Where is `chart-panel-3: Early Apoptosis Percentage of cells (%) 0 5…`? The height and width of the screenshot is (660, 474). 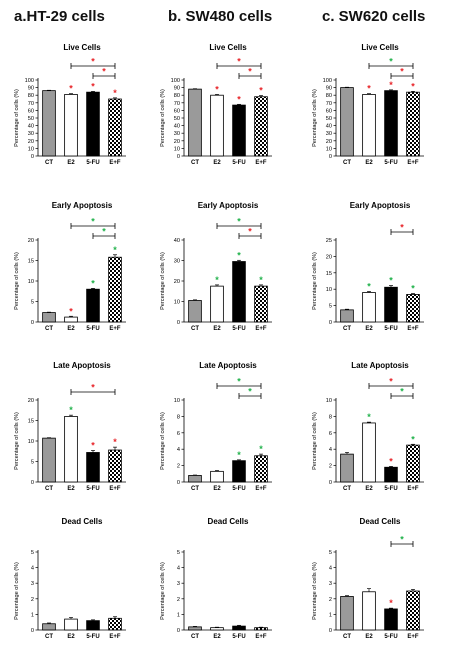 chart-panel-3: Early Apoptosis Percentage of cells (%) 0 5… is located at coordinates (70, 266).